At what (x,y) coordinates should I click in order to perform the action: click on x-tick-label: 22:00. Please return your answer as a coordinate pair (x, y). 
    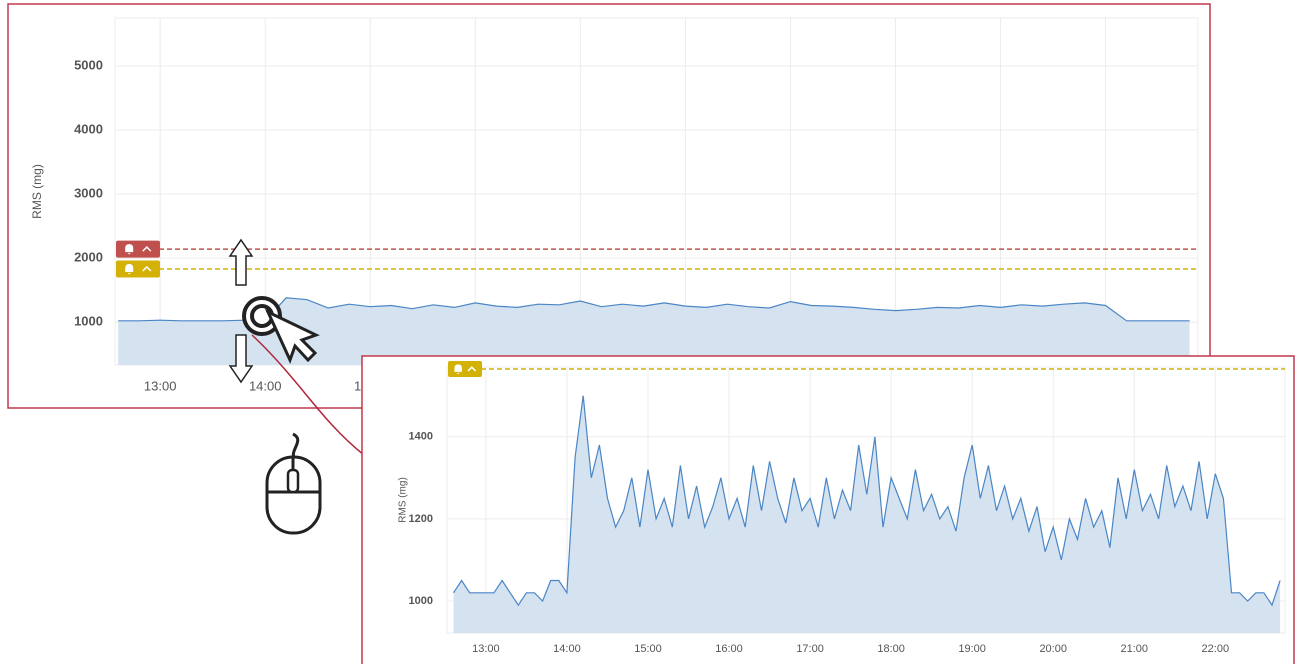
    Looking at the image, I should click on (1216, 649).